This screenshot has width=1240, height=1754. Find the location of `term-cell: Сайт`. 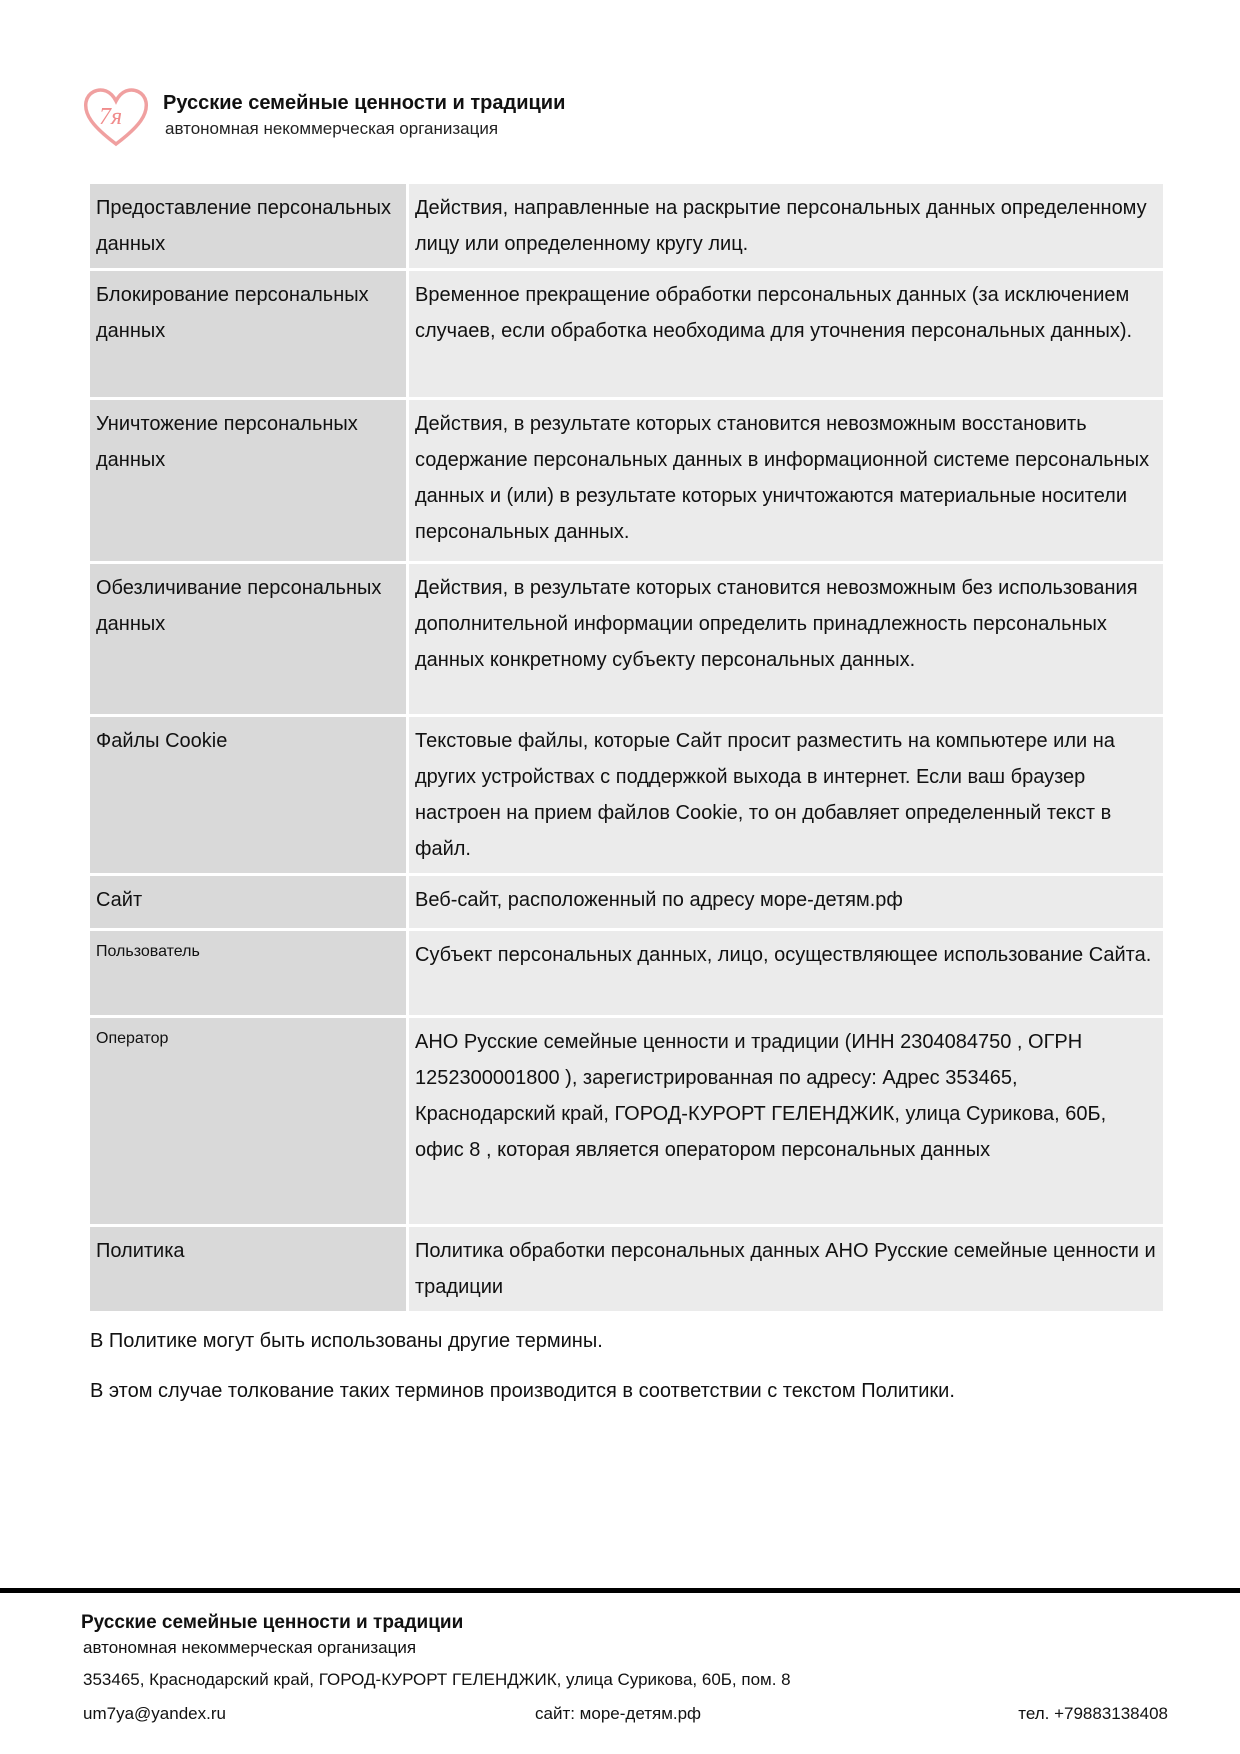

term-cell: Сайт is located at coordinates (249, 902).